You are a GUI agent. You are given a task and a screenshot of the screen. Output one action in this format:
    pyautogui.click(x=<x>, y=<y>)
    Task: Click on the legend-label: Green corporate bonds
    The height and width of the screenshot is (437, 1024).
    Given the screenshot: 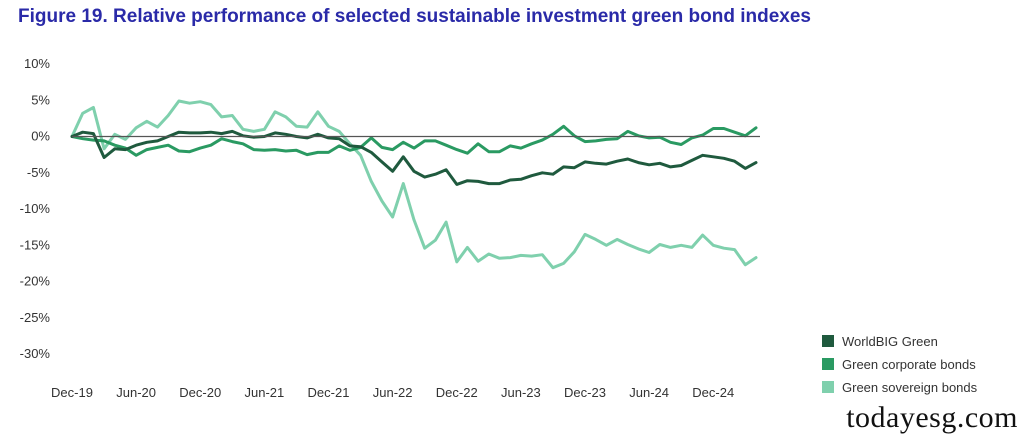 What is the action you would take?
    pyautogui.click(x=909, y=364)
    